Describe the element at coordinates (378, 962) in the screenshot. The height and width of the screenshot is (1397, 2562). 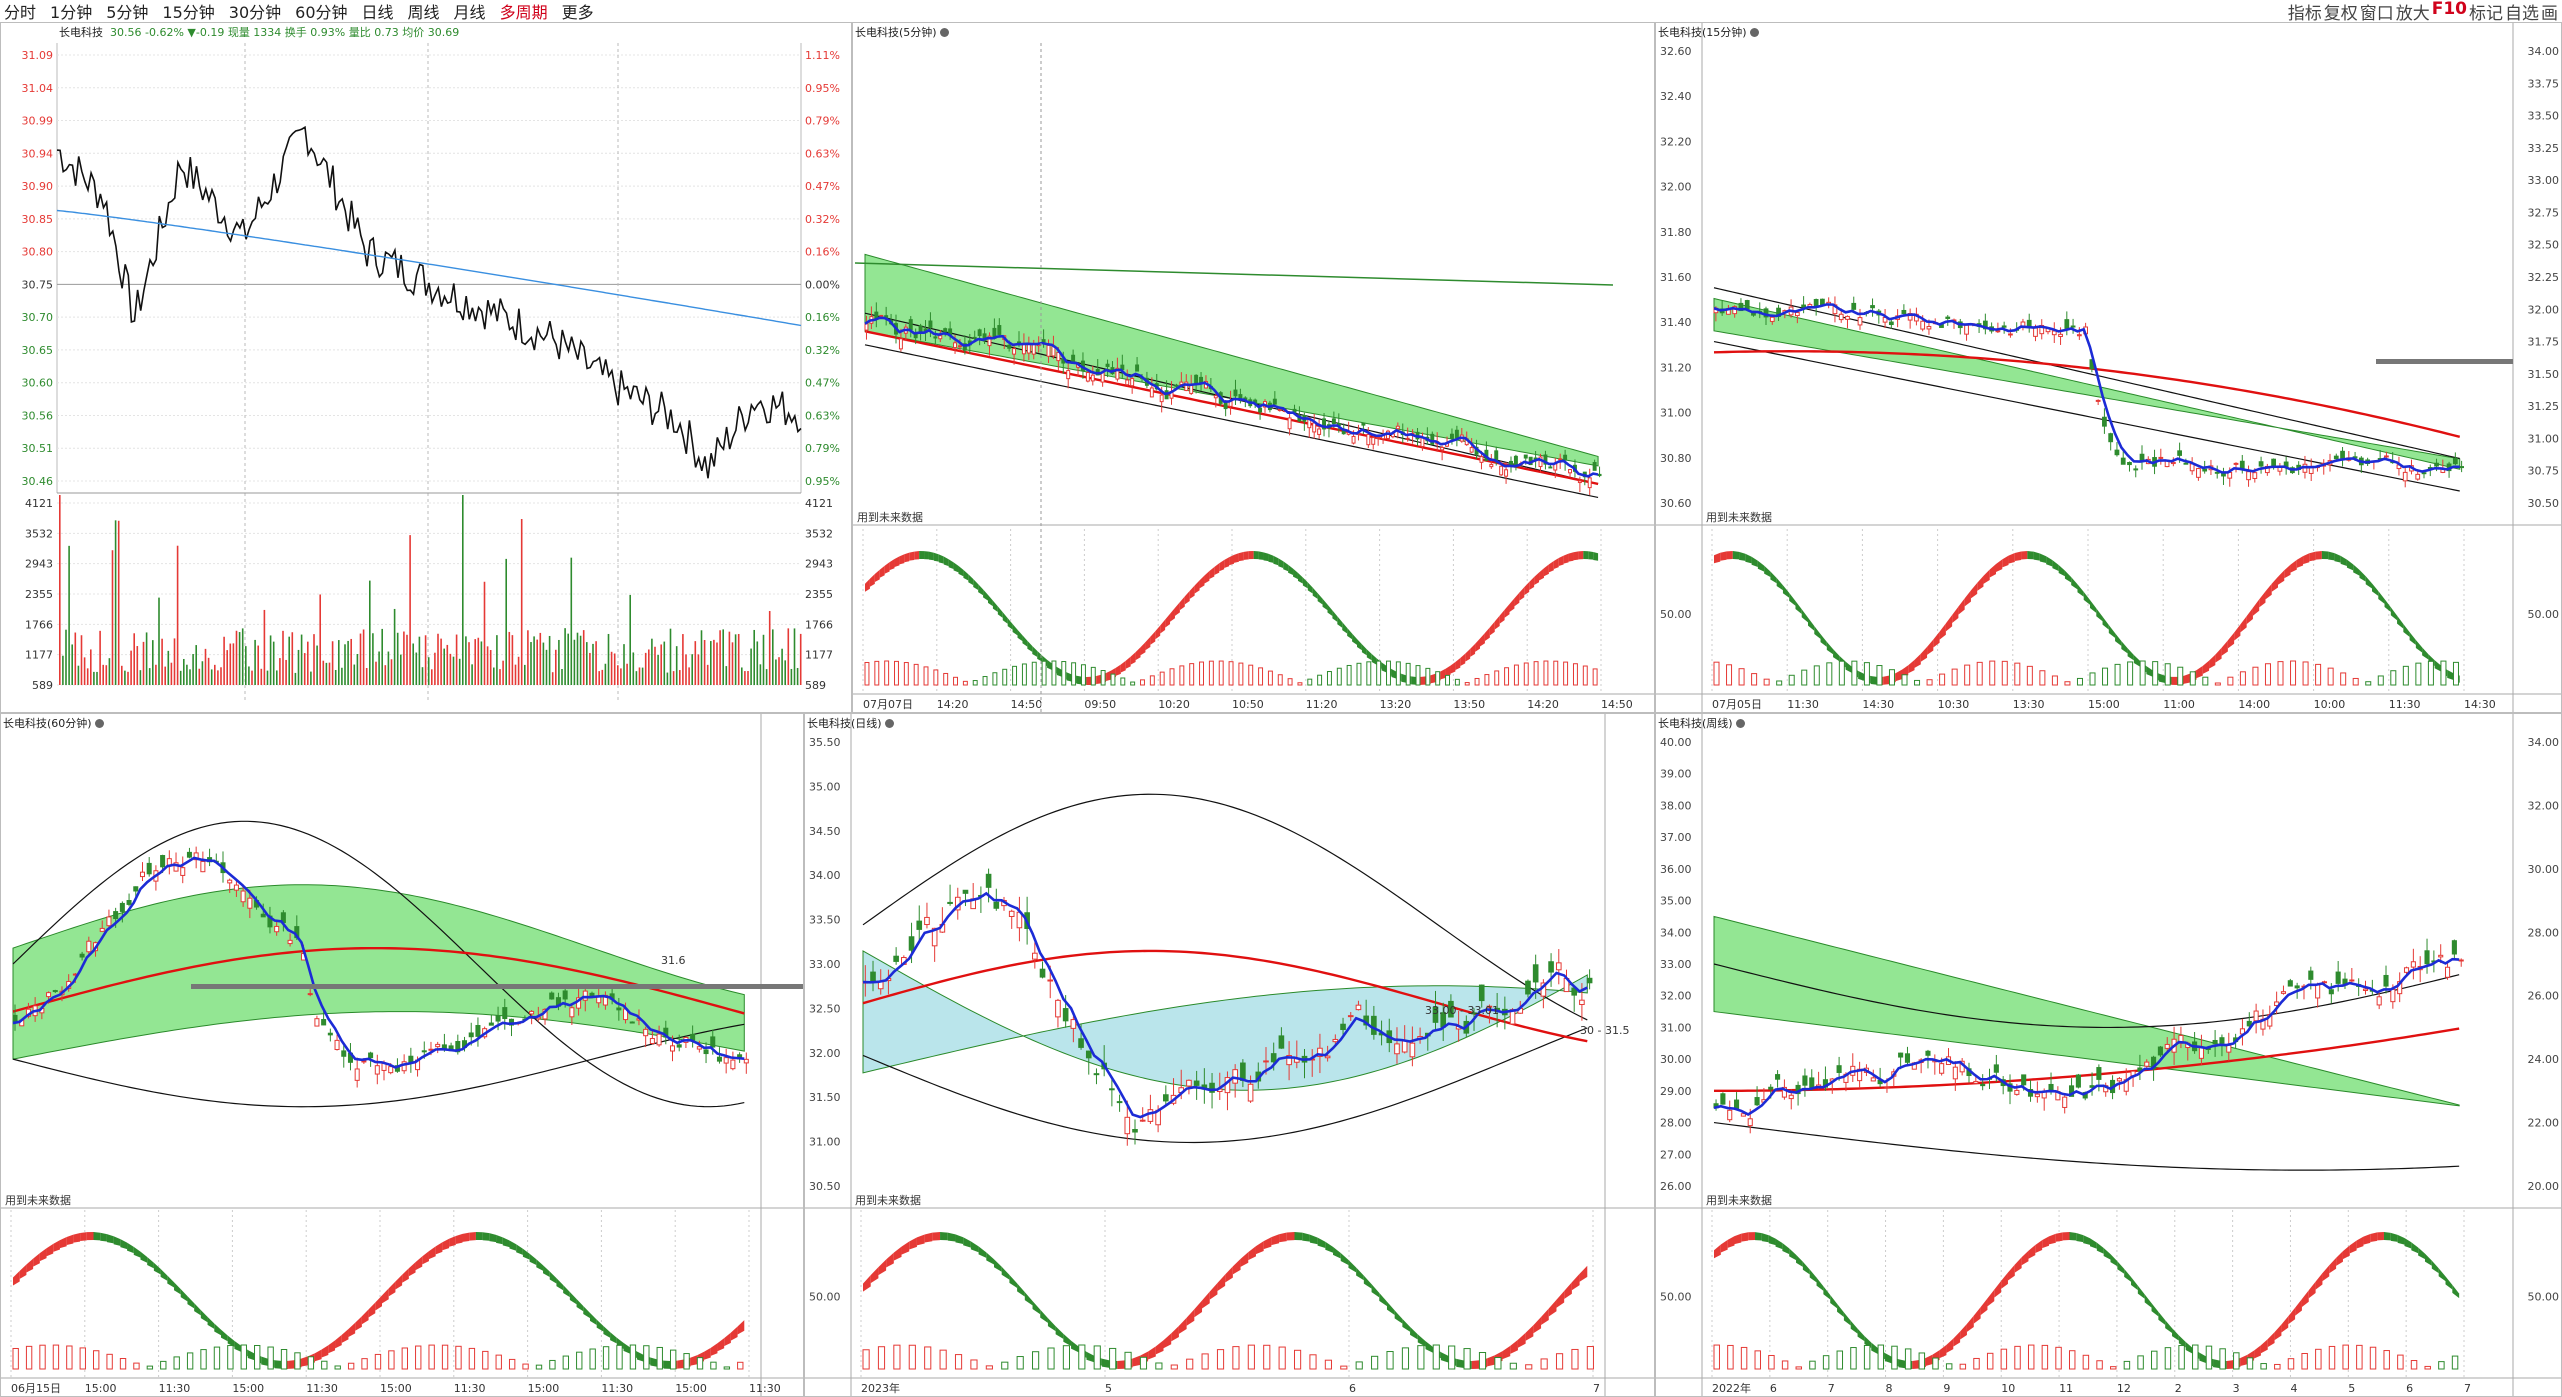
I see `blue-ma-line` at that location.